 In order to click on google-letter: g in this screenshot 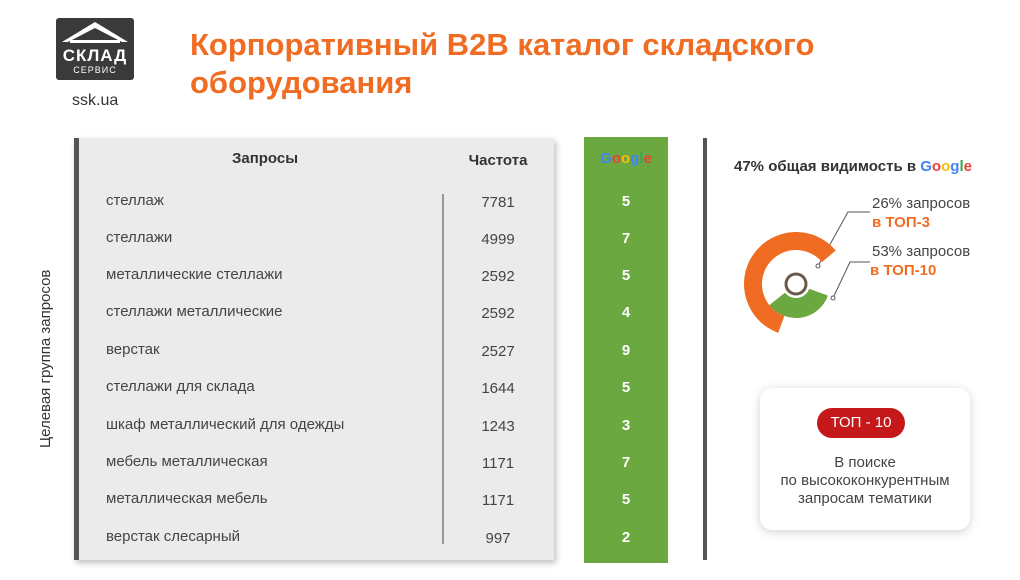, I will do `click(635, 158)`.